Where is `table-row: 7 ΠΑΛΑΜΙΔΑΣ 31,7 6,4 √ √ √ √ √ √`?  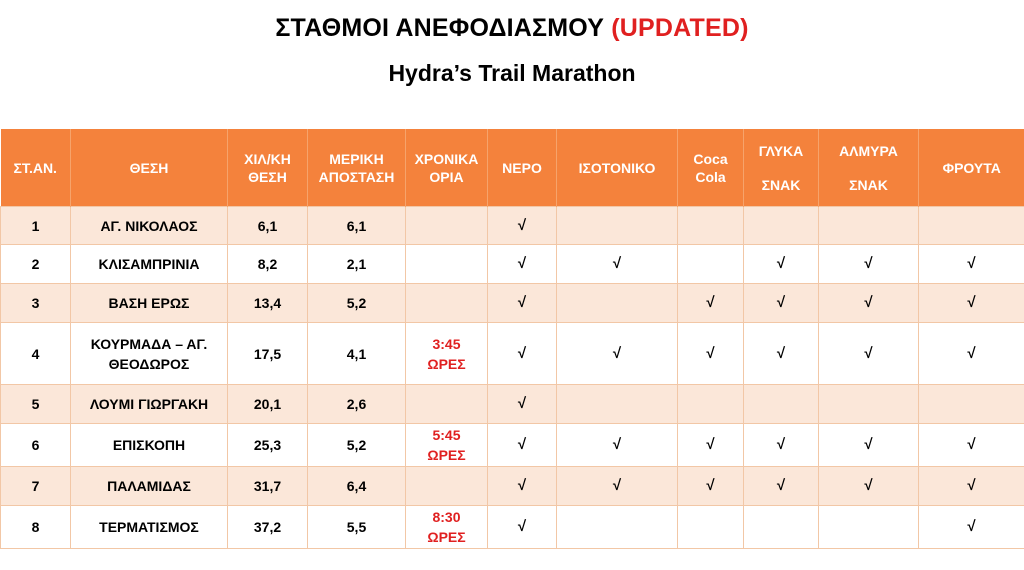
table-row: 7 ΠΑΛΑΜΙΔΑΣ 31,7 6,4 √ √ √ √ √ √ is located at coordinates (512, 486).